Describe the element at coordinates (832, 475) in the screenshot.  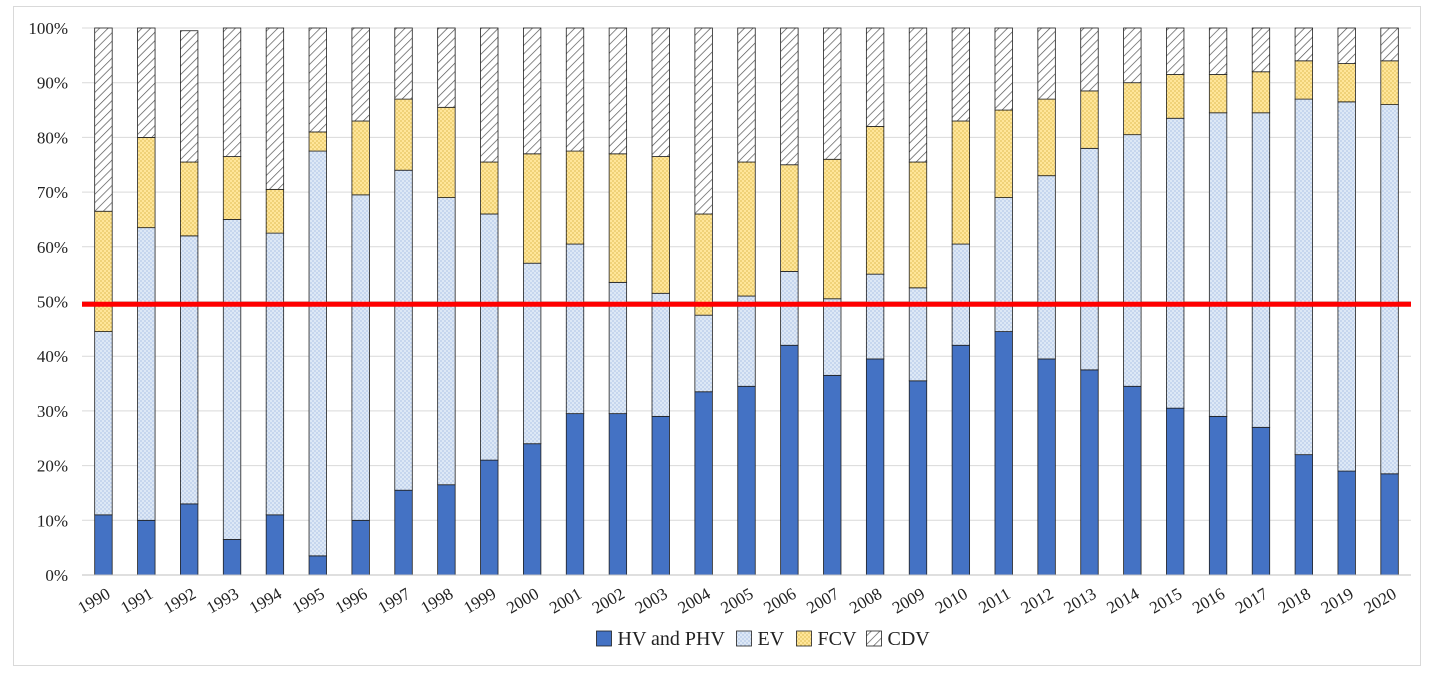
I see `bar-hv-and-phv-2007` at that location.